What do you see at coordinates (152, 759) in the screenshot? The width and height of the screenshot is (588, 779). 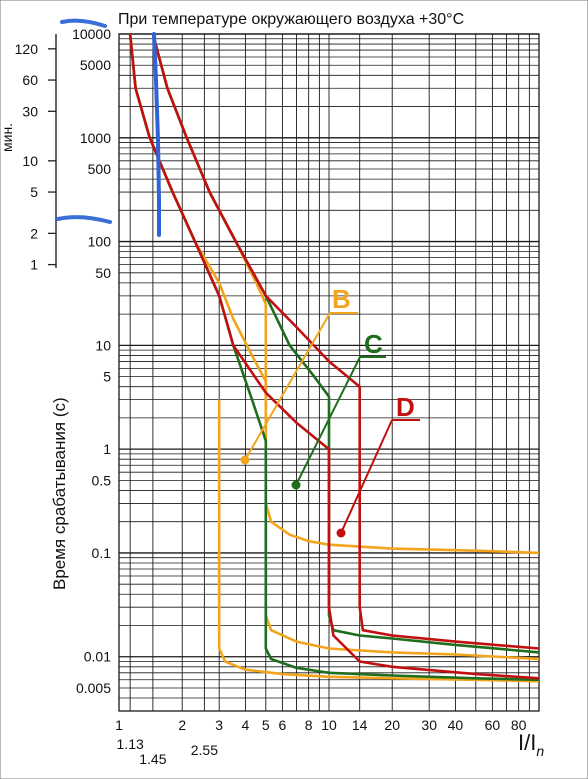 I see `x-tick-label-secondary: 1.45` at bounding box center [152, 759].